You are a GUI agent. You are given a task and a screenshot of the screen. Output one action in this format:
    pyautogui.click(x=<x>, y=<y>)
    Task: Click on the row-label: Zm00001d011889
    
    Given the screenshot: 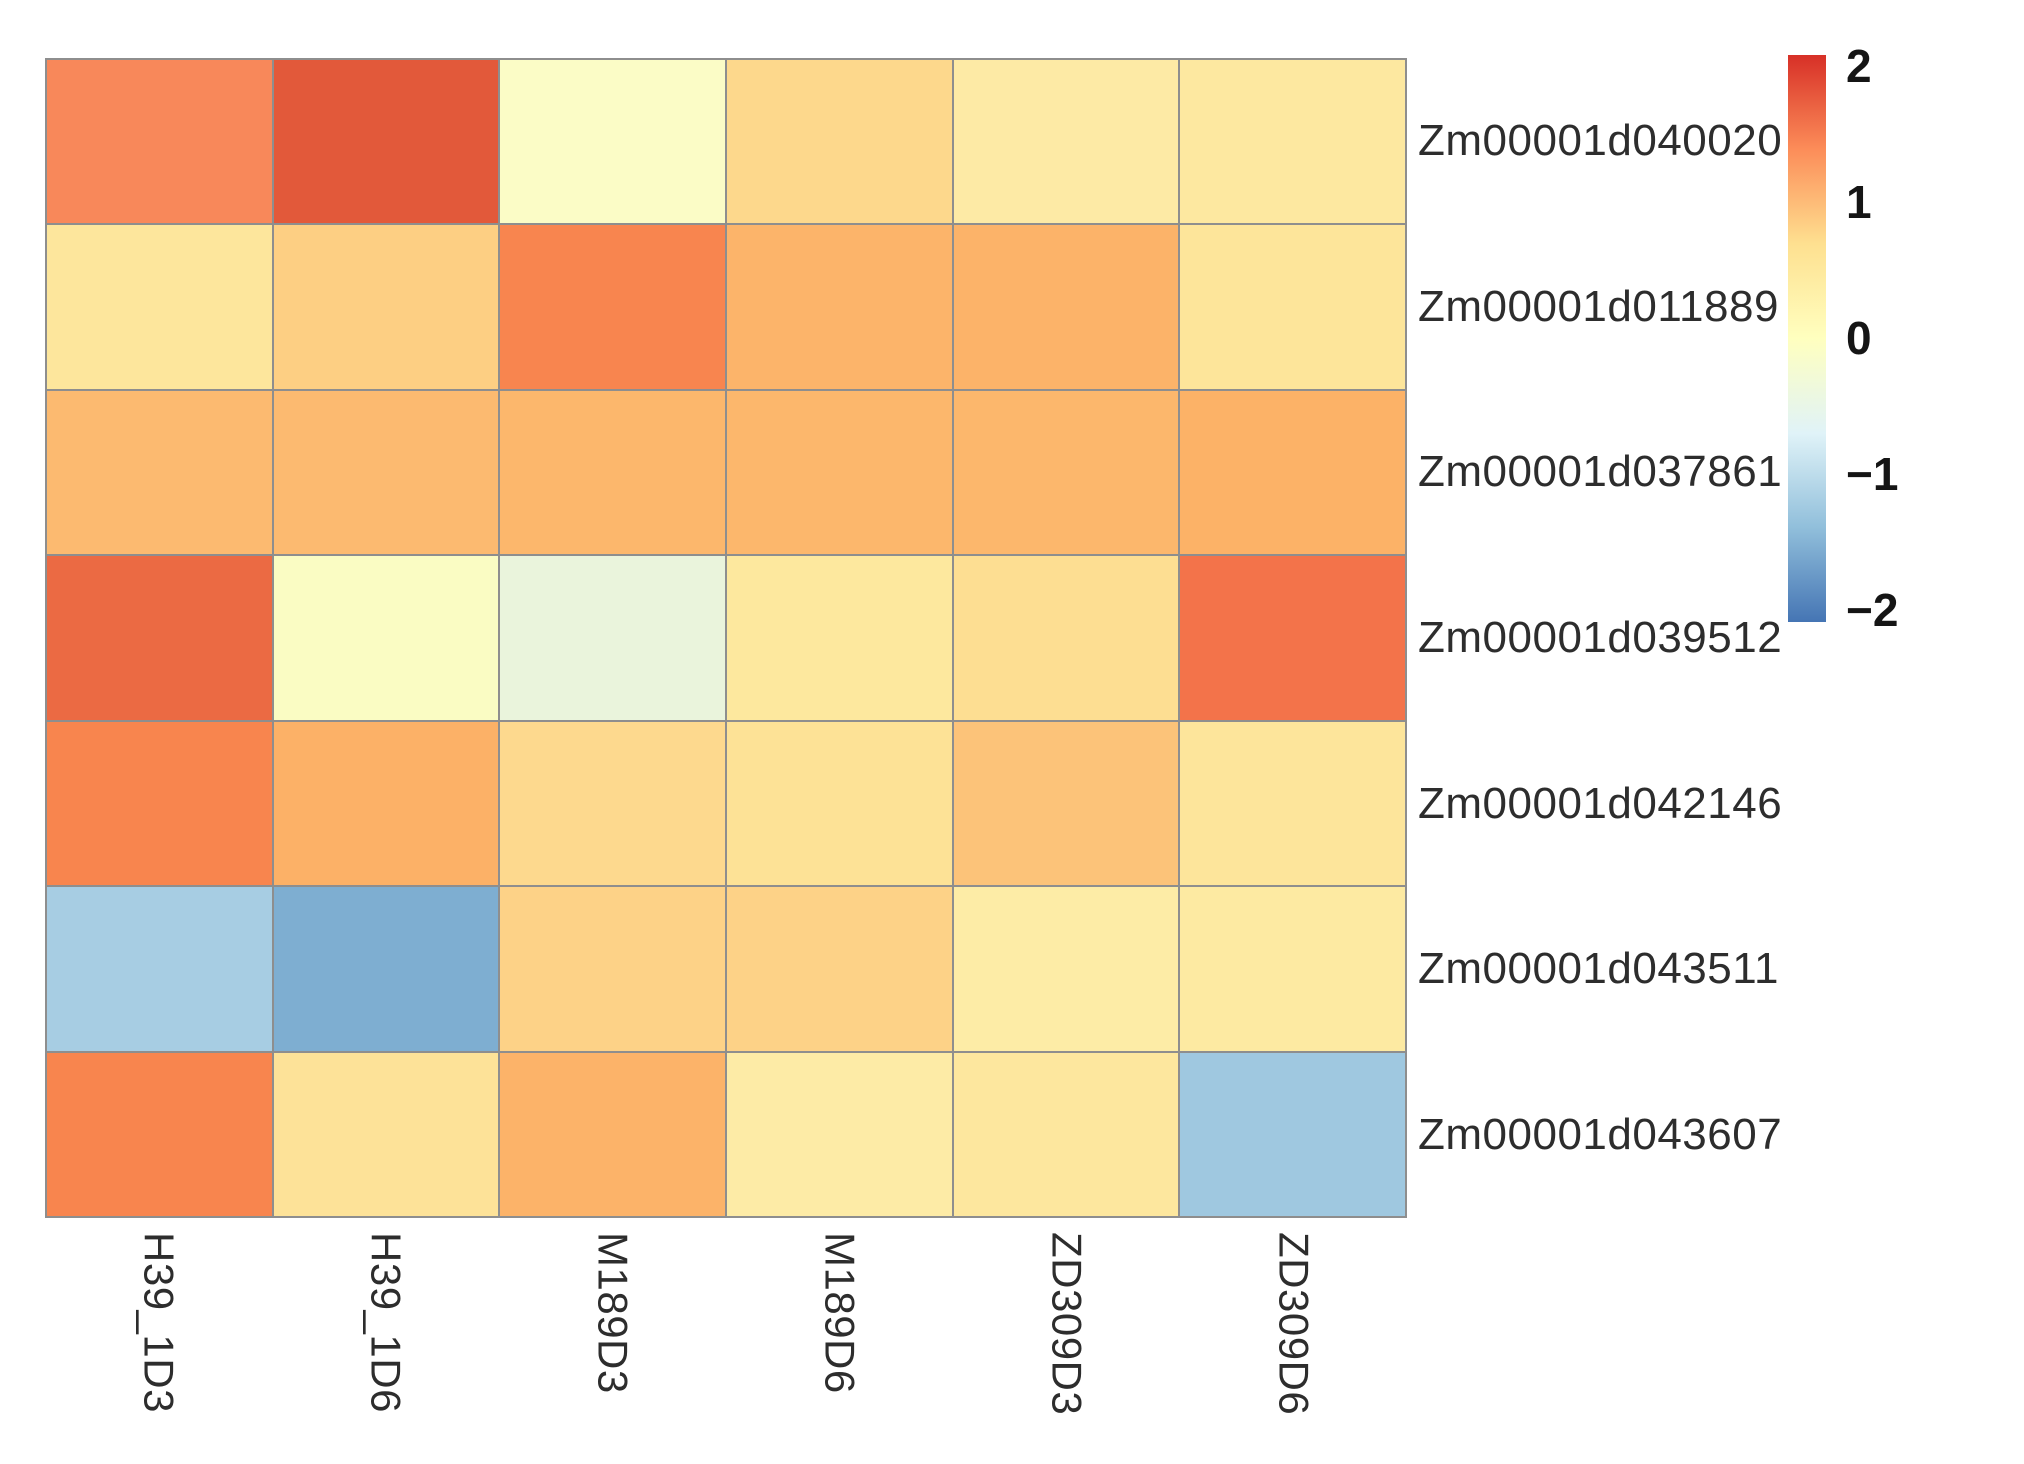 What is the action you would take?
    pyautogui.click(x=1598, y=306)
    